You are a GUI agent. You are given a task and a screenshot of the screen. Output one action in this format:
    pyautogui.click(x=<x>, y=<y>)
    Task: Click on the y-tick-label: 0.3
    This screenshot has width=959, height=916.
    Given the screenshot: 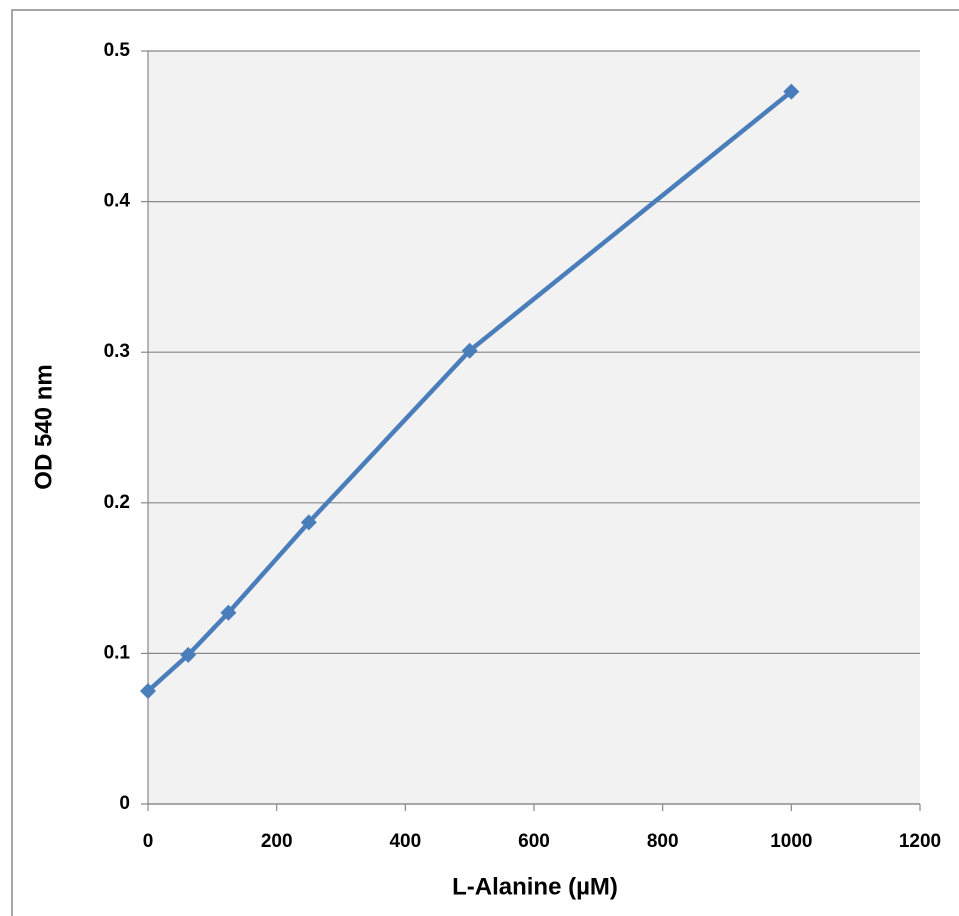 What is the action you would take?
    pyautogui.click(x=117, y=351)
    